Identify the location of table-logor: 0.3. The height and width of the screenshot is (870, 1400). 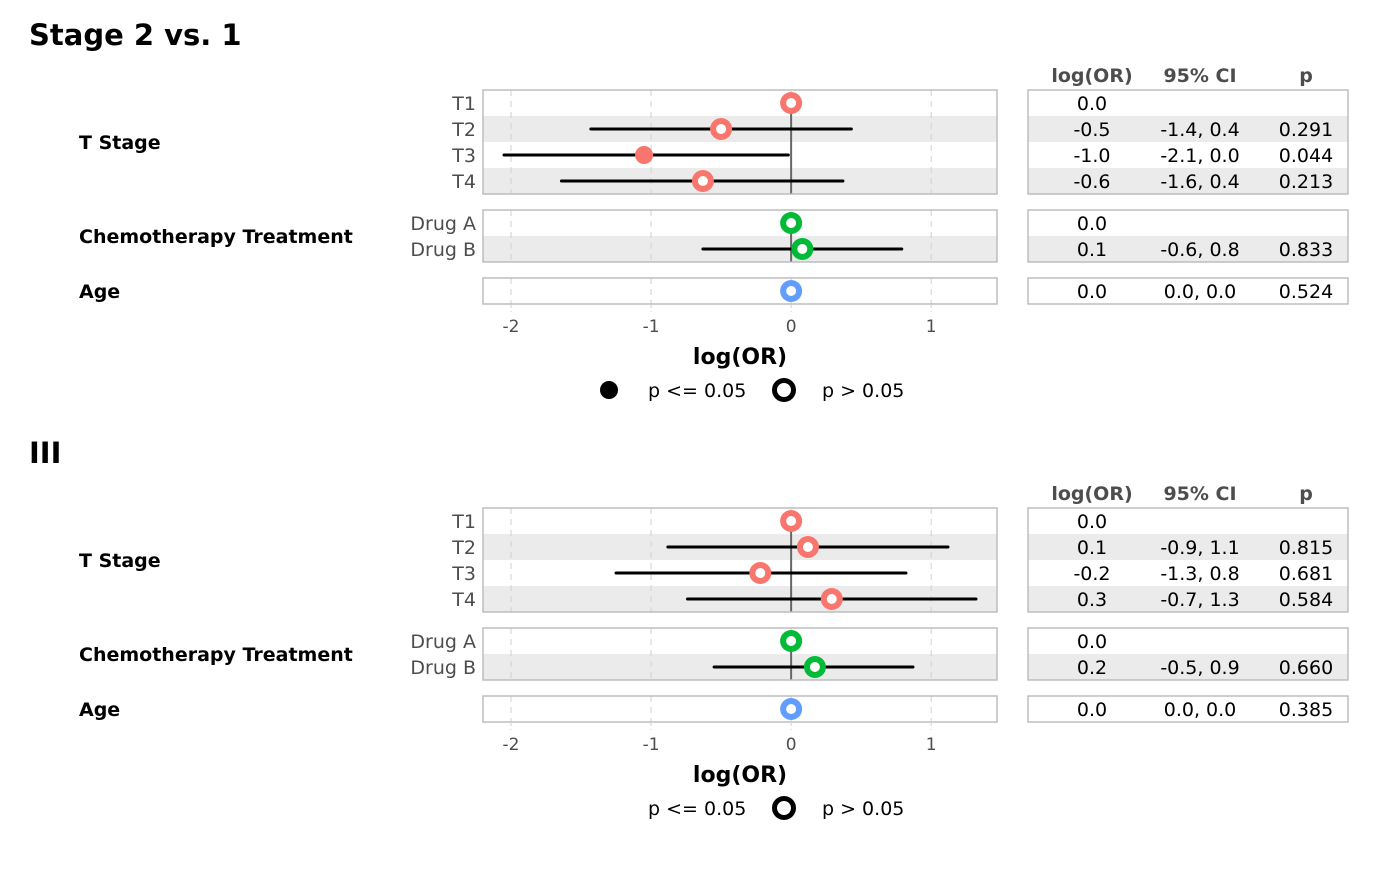
(1092, 600).